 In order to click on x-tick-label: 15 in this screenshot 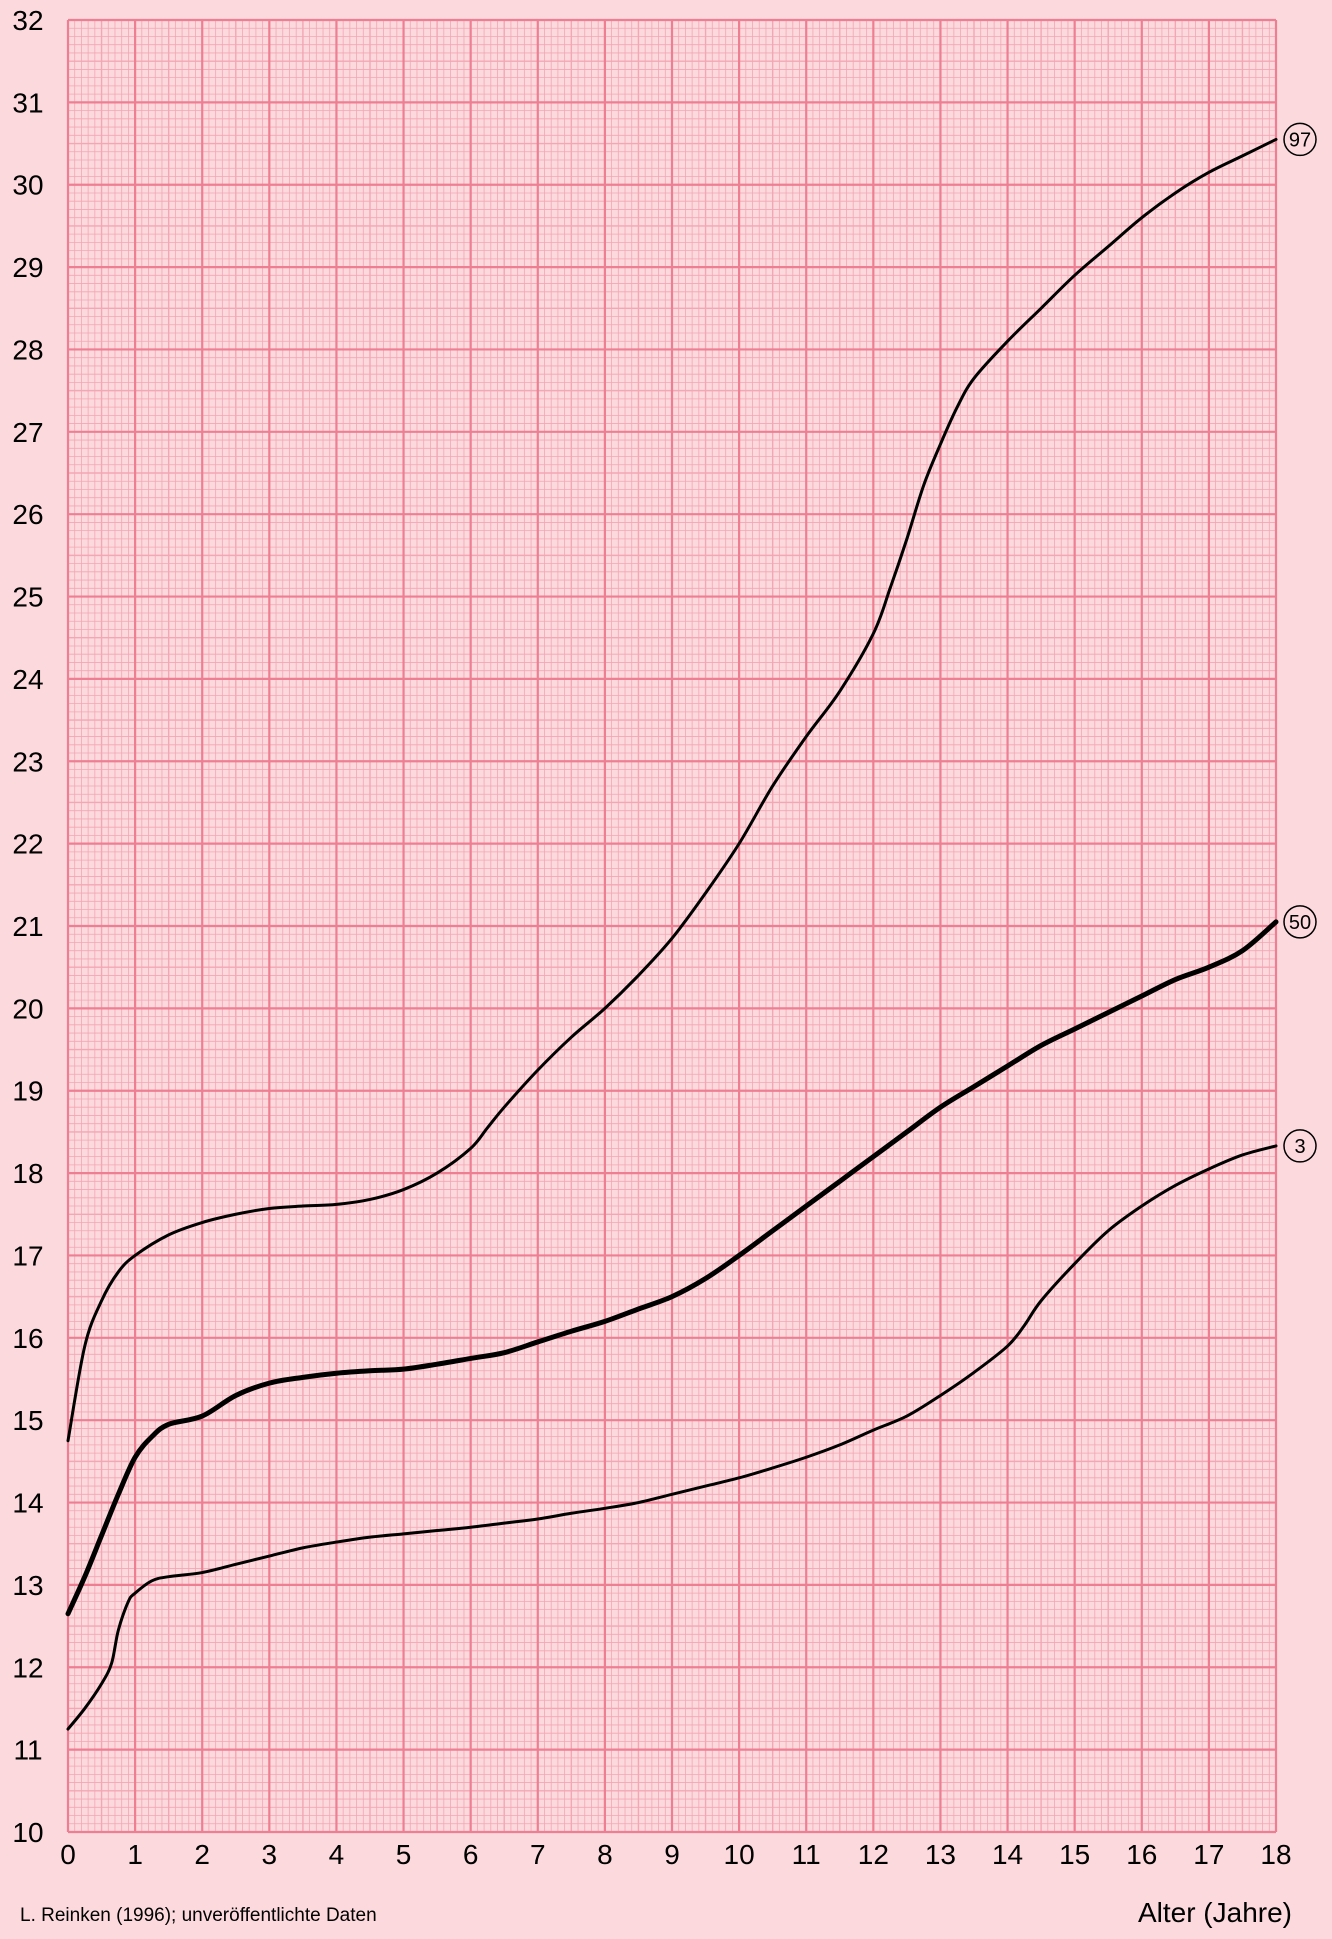, I will do `click(1074, 1854)`.